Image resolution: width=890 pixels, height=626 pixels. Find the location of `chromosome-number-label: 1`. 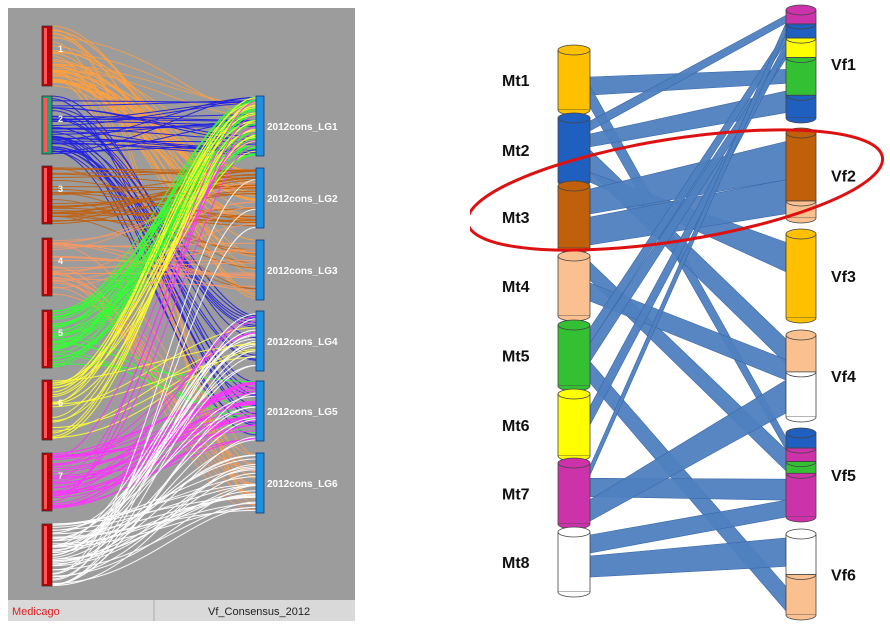

chromosome-number-label: 1 is located at coordinates (60, 49).